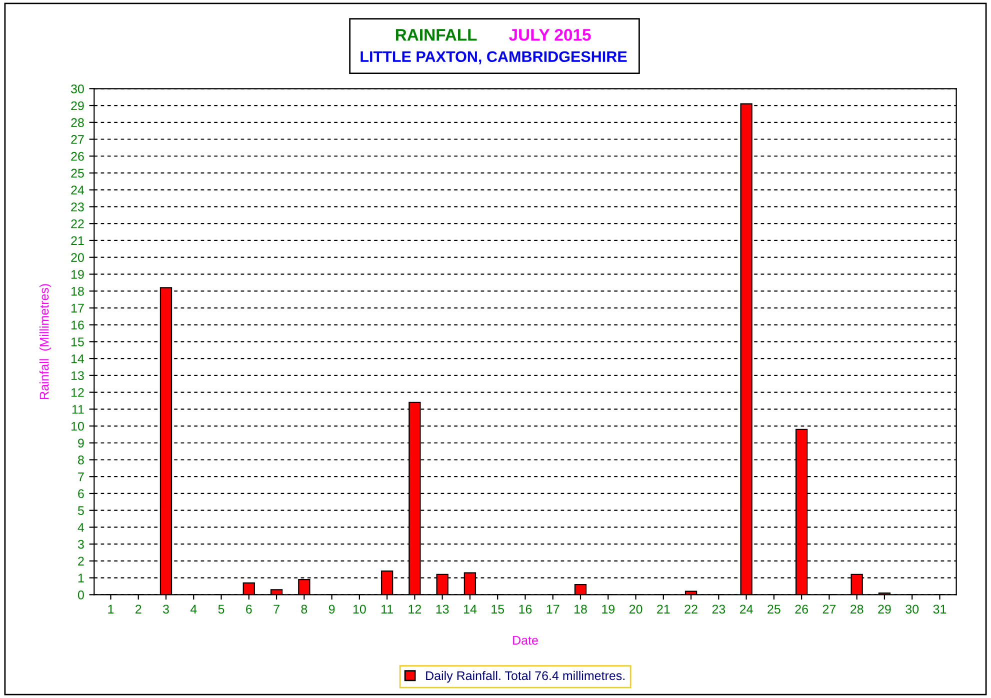 Image resolution: width=991 pixels, height=698 pixels. What do you see at coordinates (470, 609) in the screenshot?
I see `x-tick-label: 14` at bounding box center [470, 609].